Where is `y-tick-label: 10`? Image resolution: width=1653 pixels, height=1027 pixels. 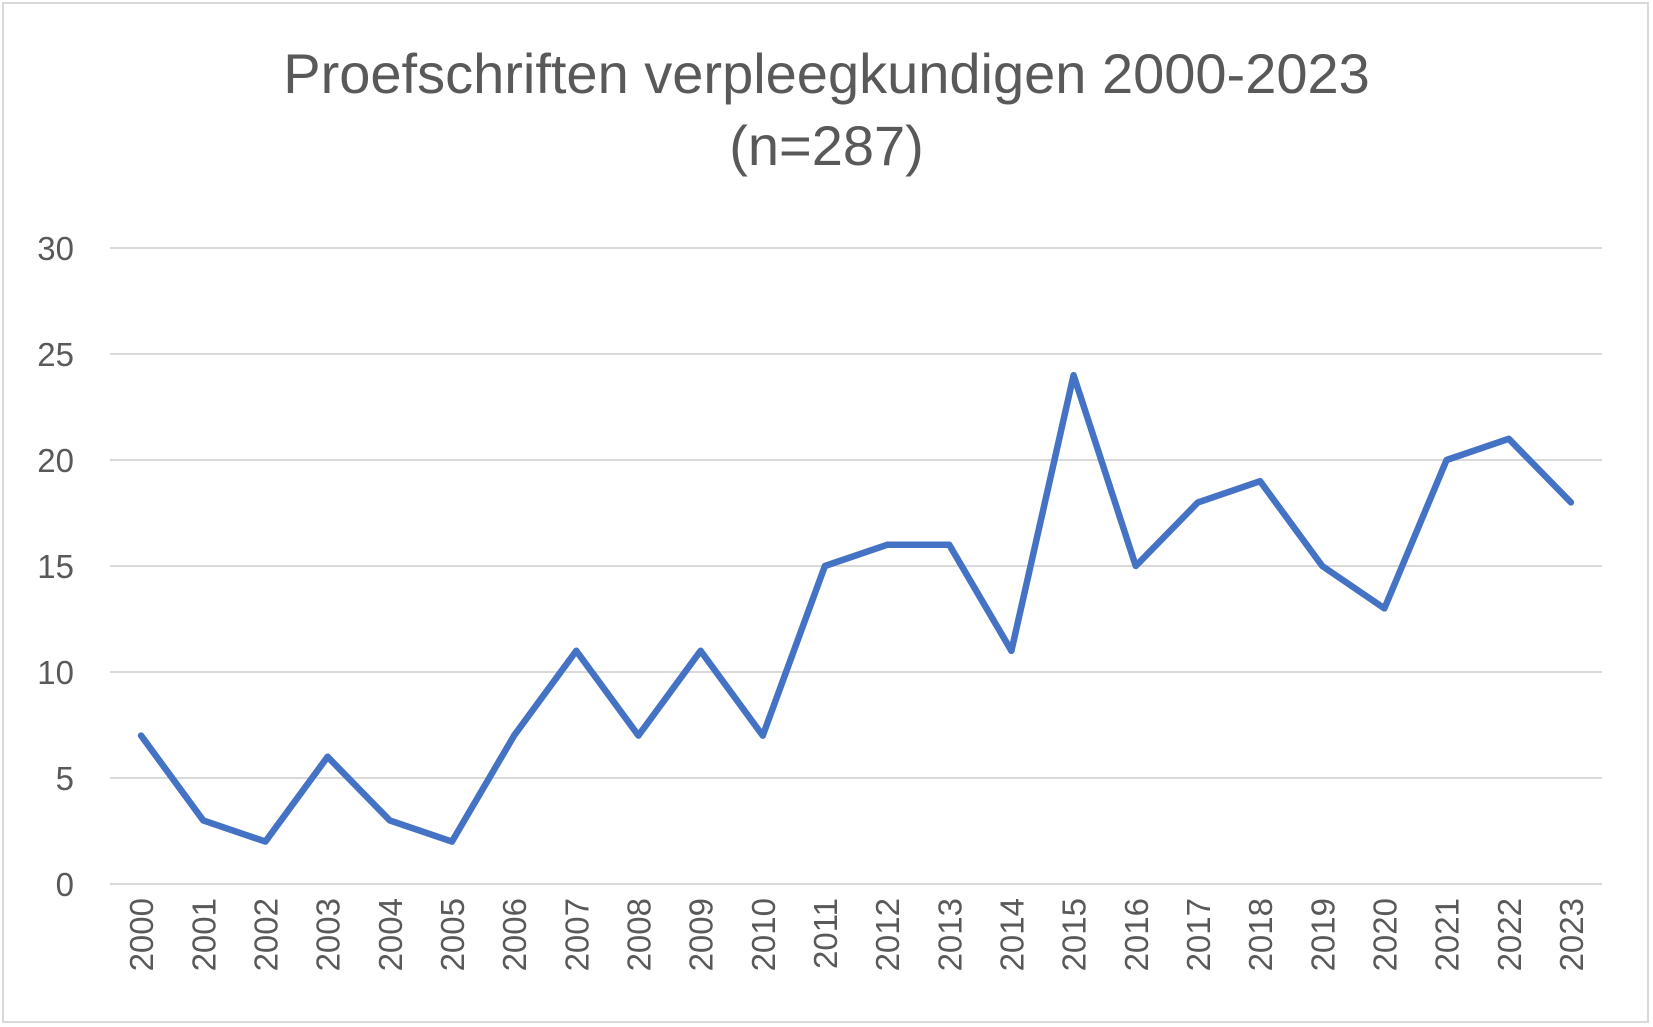 y-tick-label: 10 is located at coordinates (55, 672).